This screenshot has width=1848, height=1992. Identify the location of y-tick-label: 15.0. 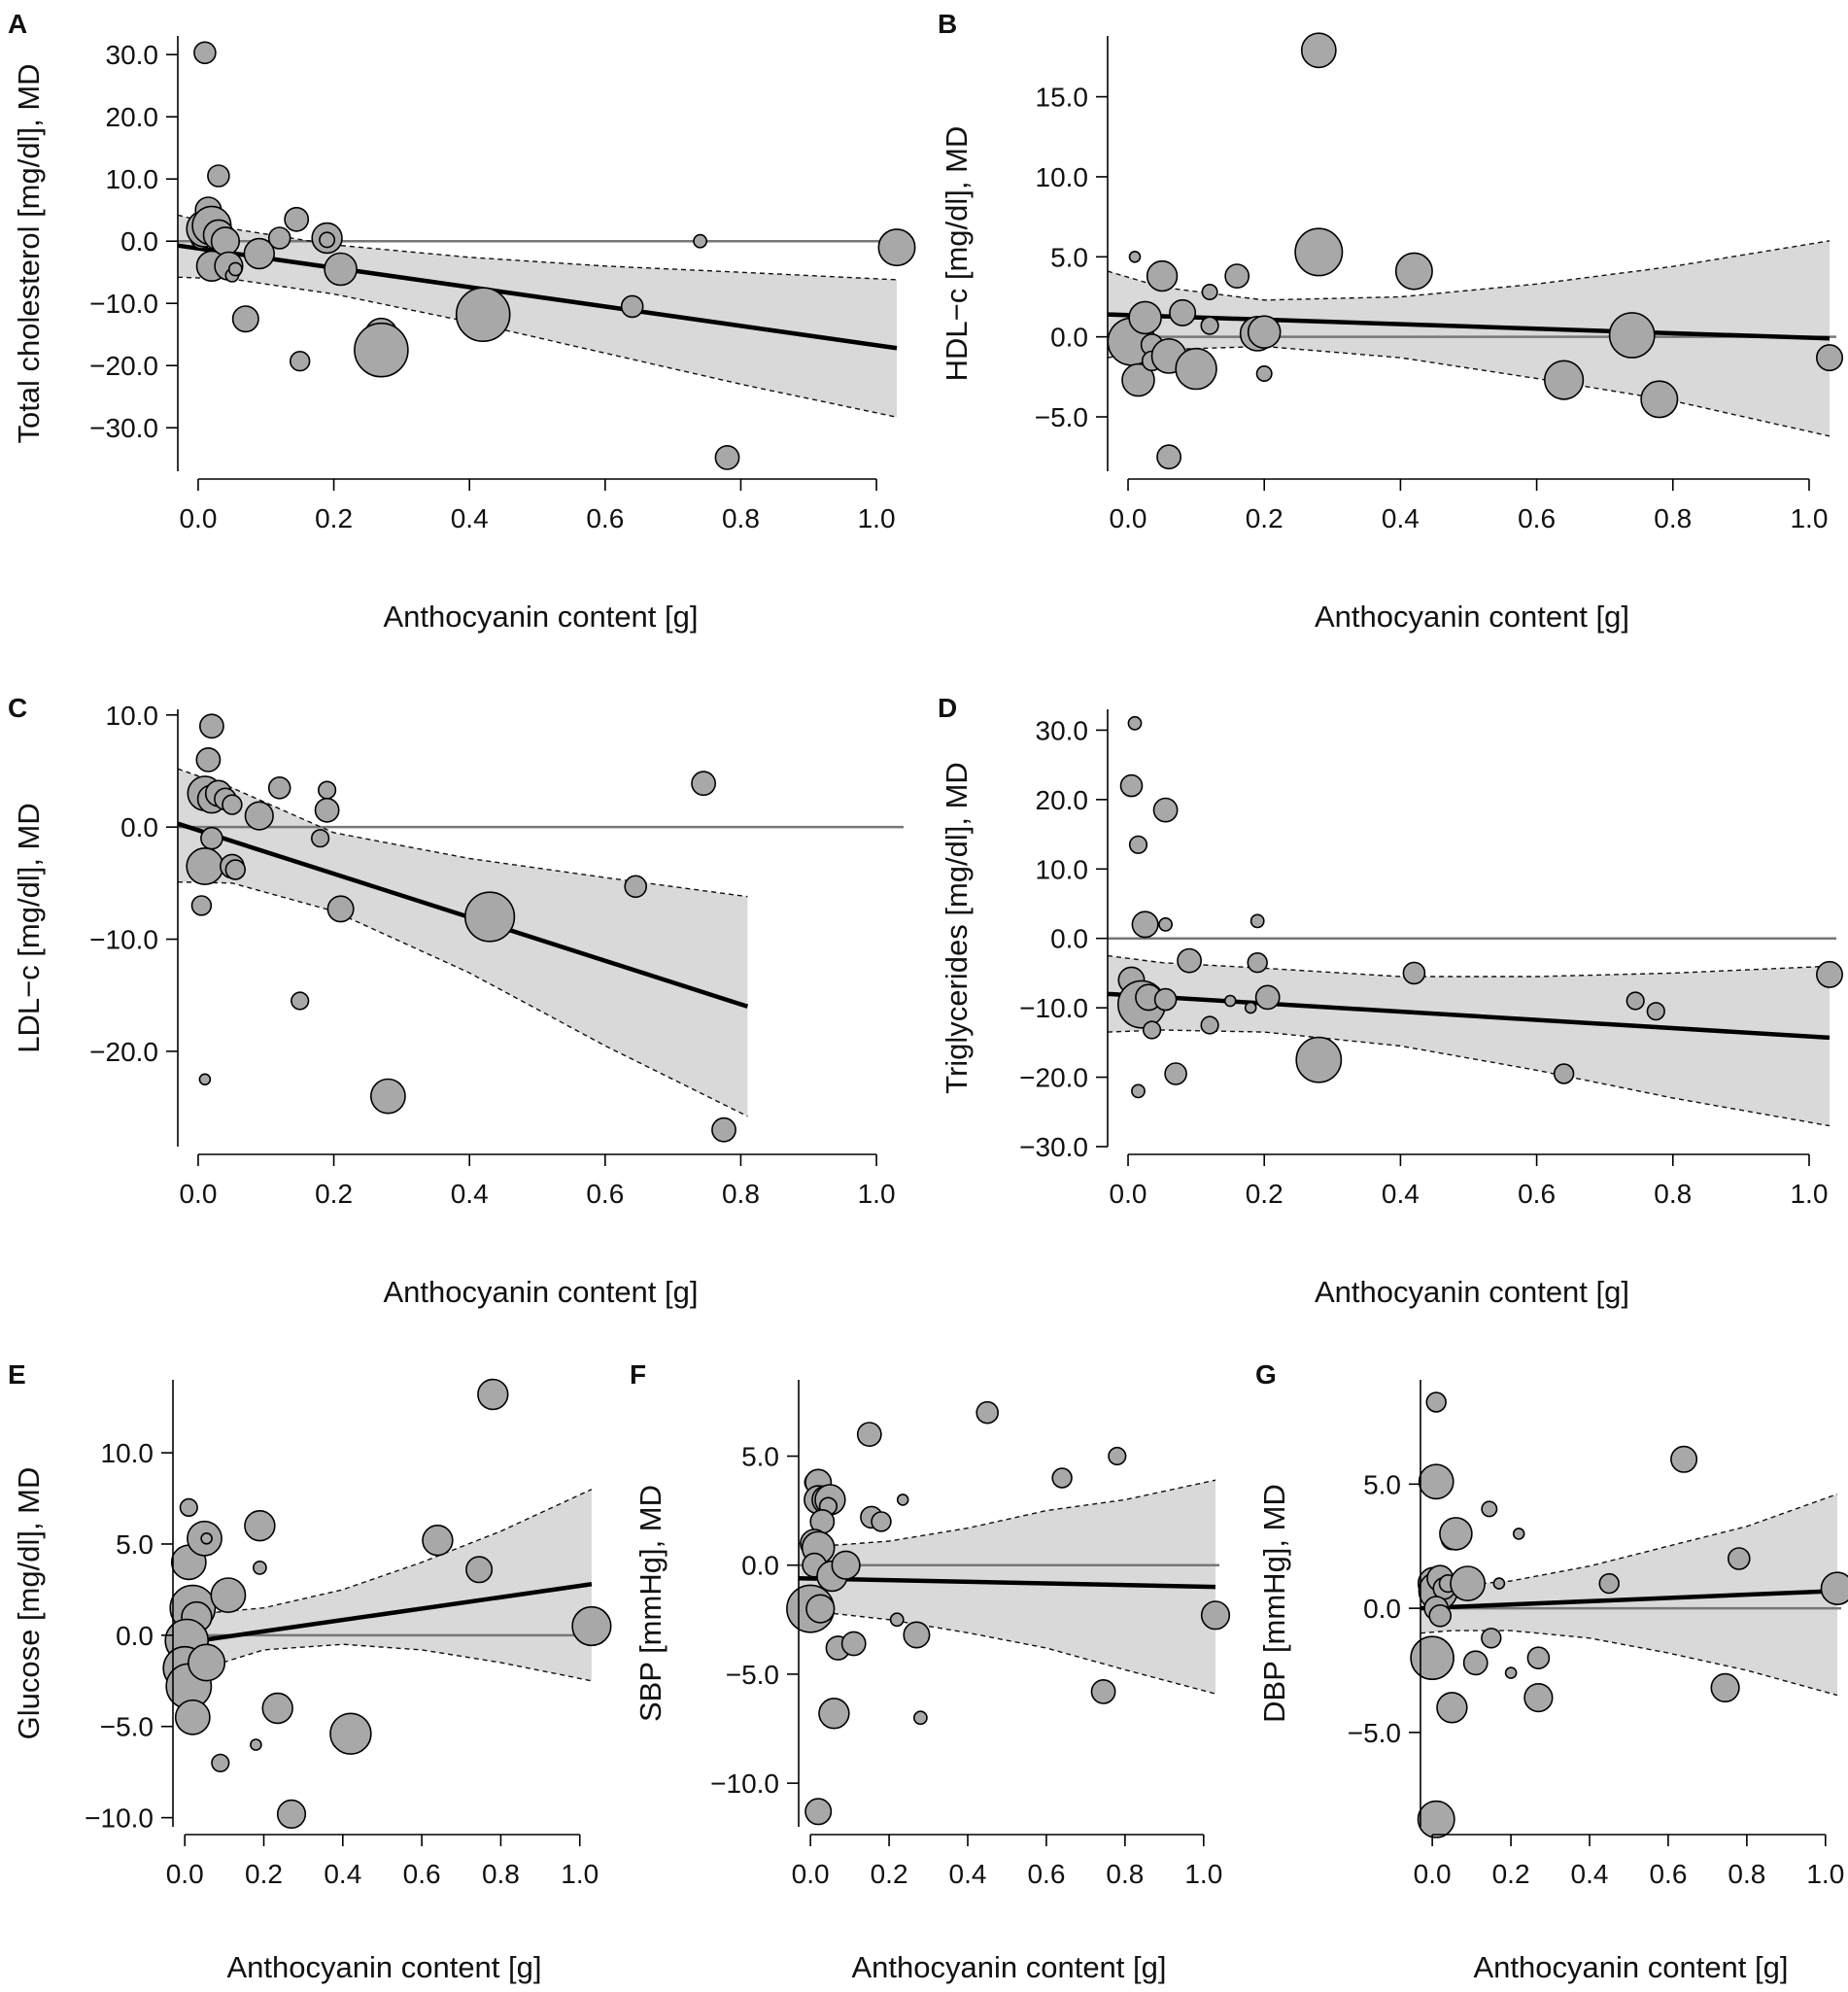
(1062, 98).